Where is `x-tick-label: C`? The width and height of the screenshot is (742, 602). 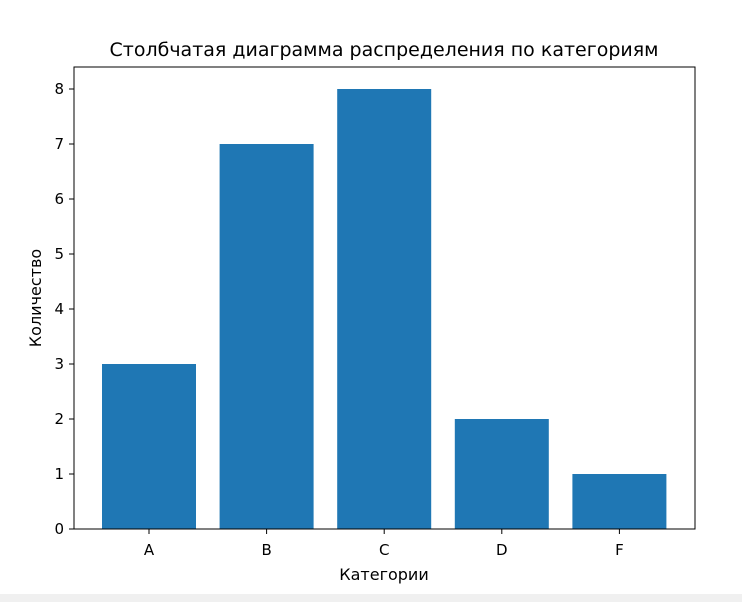
x-tick-label: C is located at coordinates (384, 550).